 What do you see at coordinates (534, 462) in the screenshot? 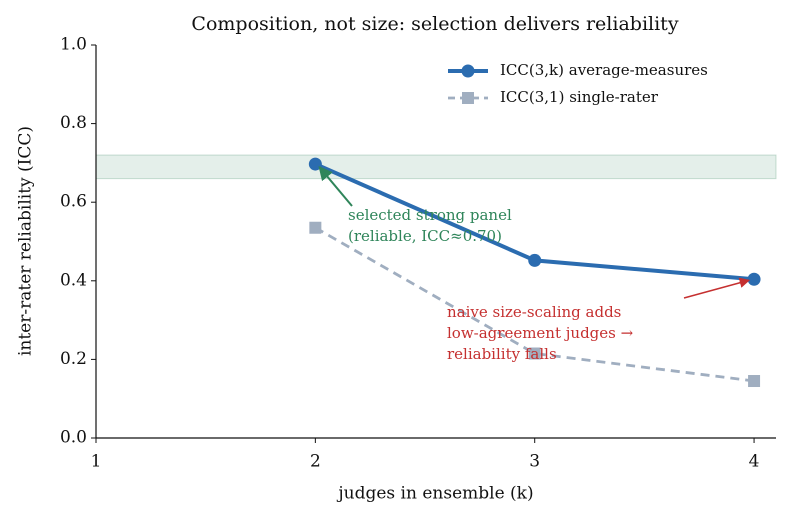
I see `x-tick-label: 3` at bounding box center [534, 462].